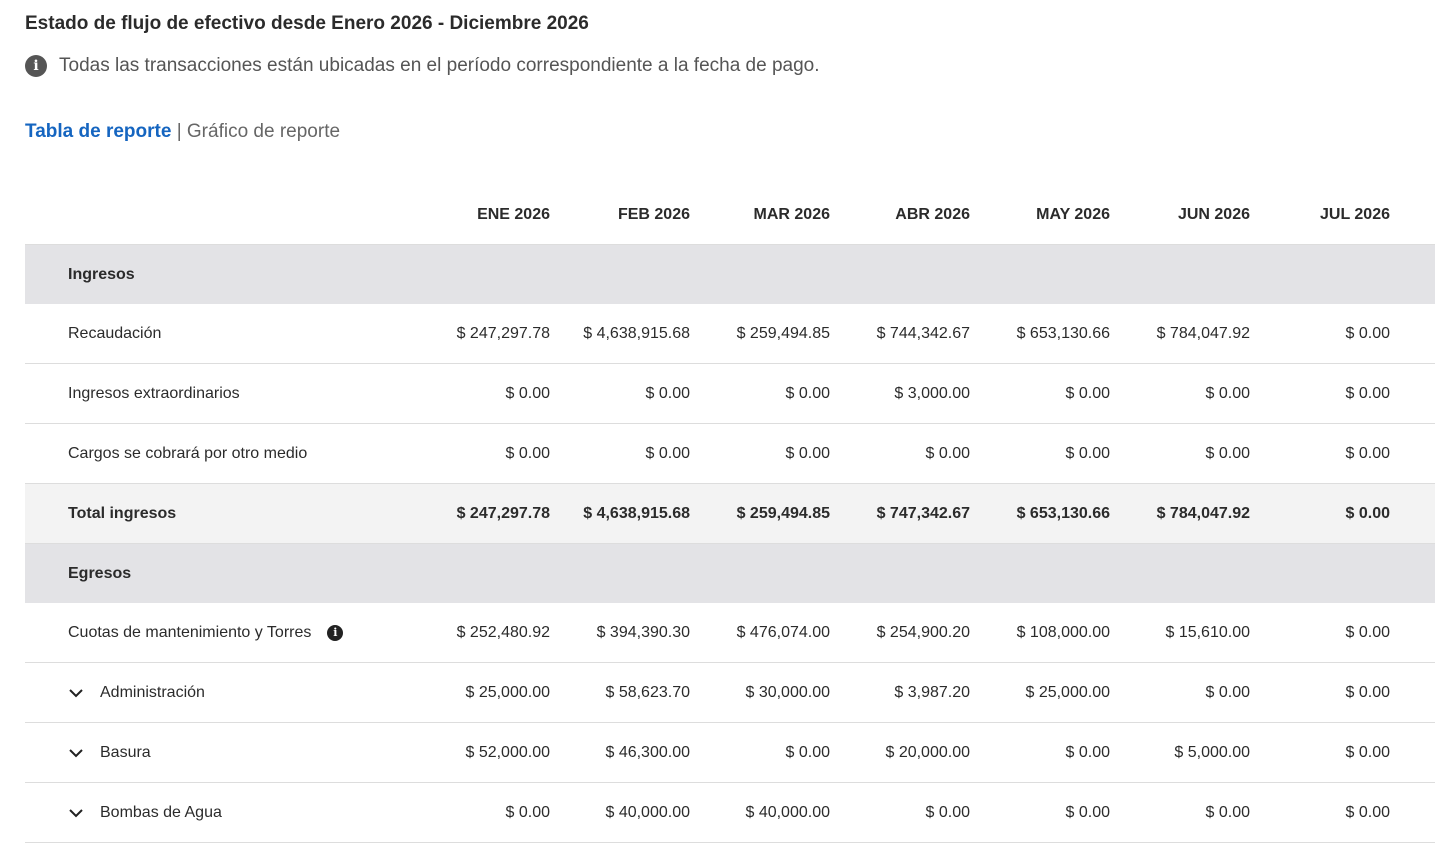 The width and height of the screenshot is (1435, 843). What do you see at coordinates (217, 574) in the screenshot?
I see `section-label: Egresos` at bounding box center [217, 574].